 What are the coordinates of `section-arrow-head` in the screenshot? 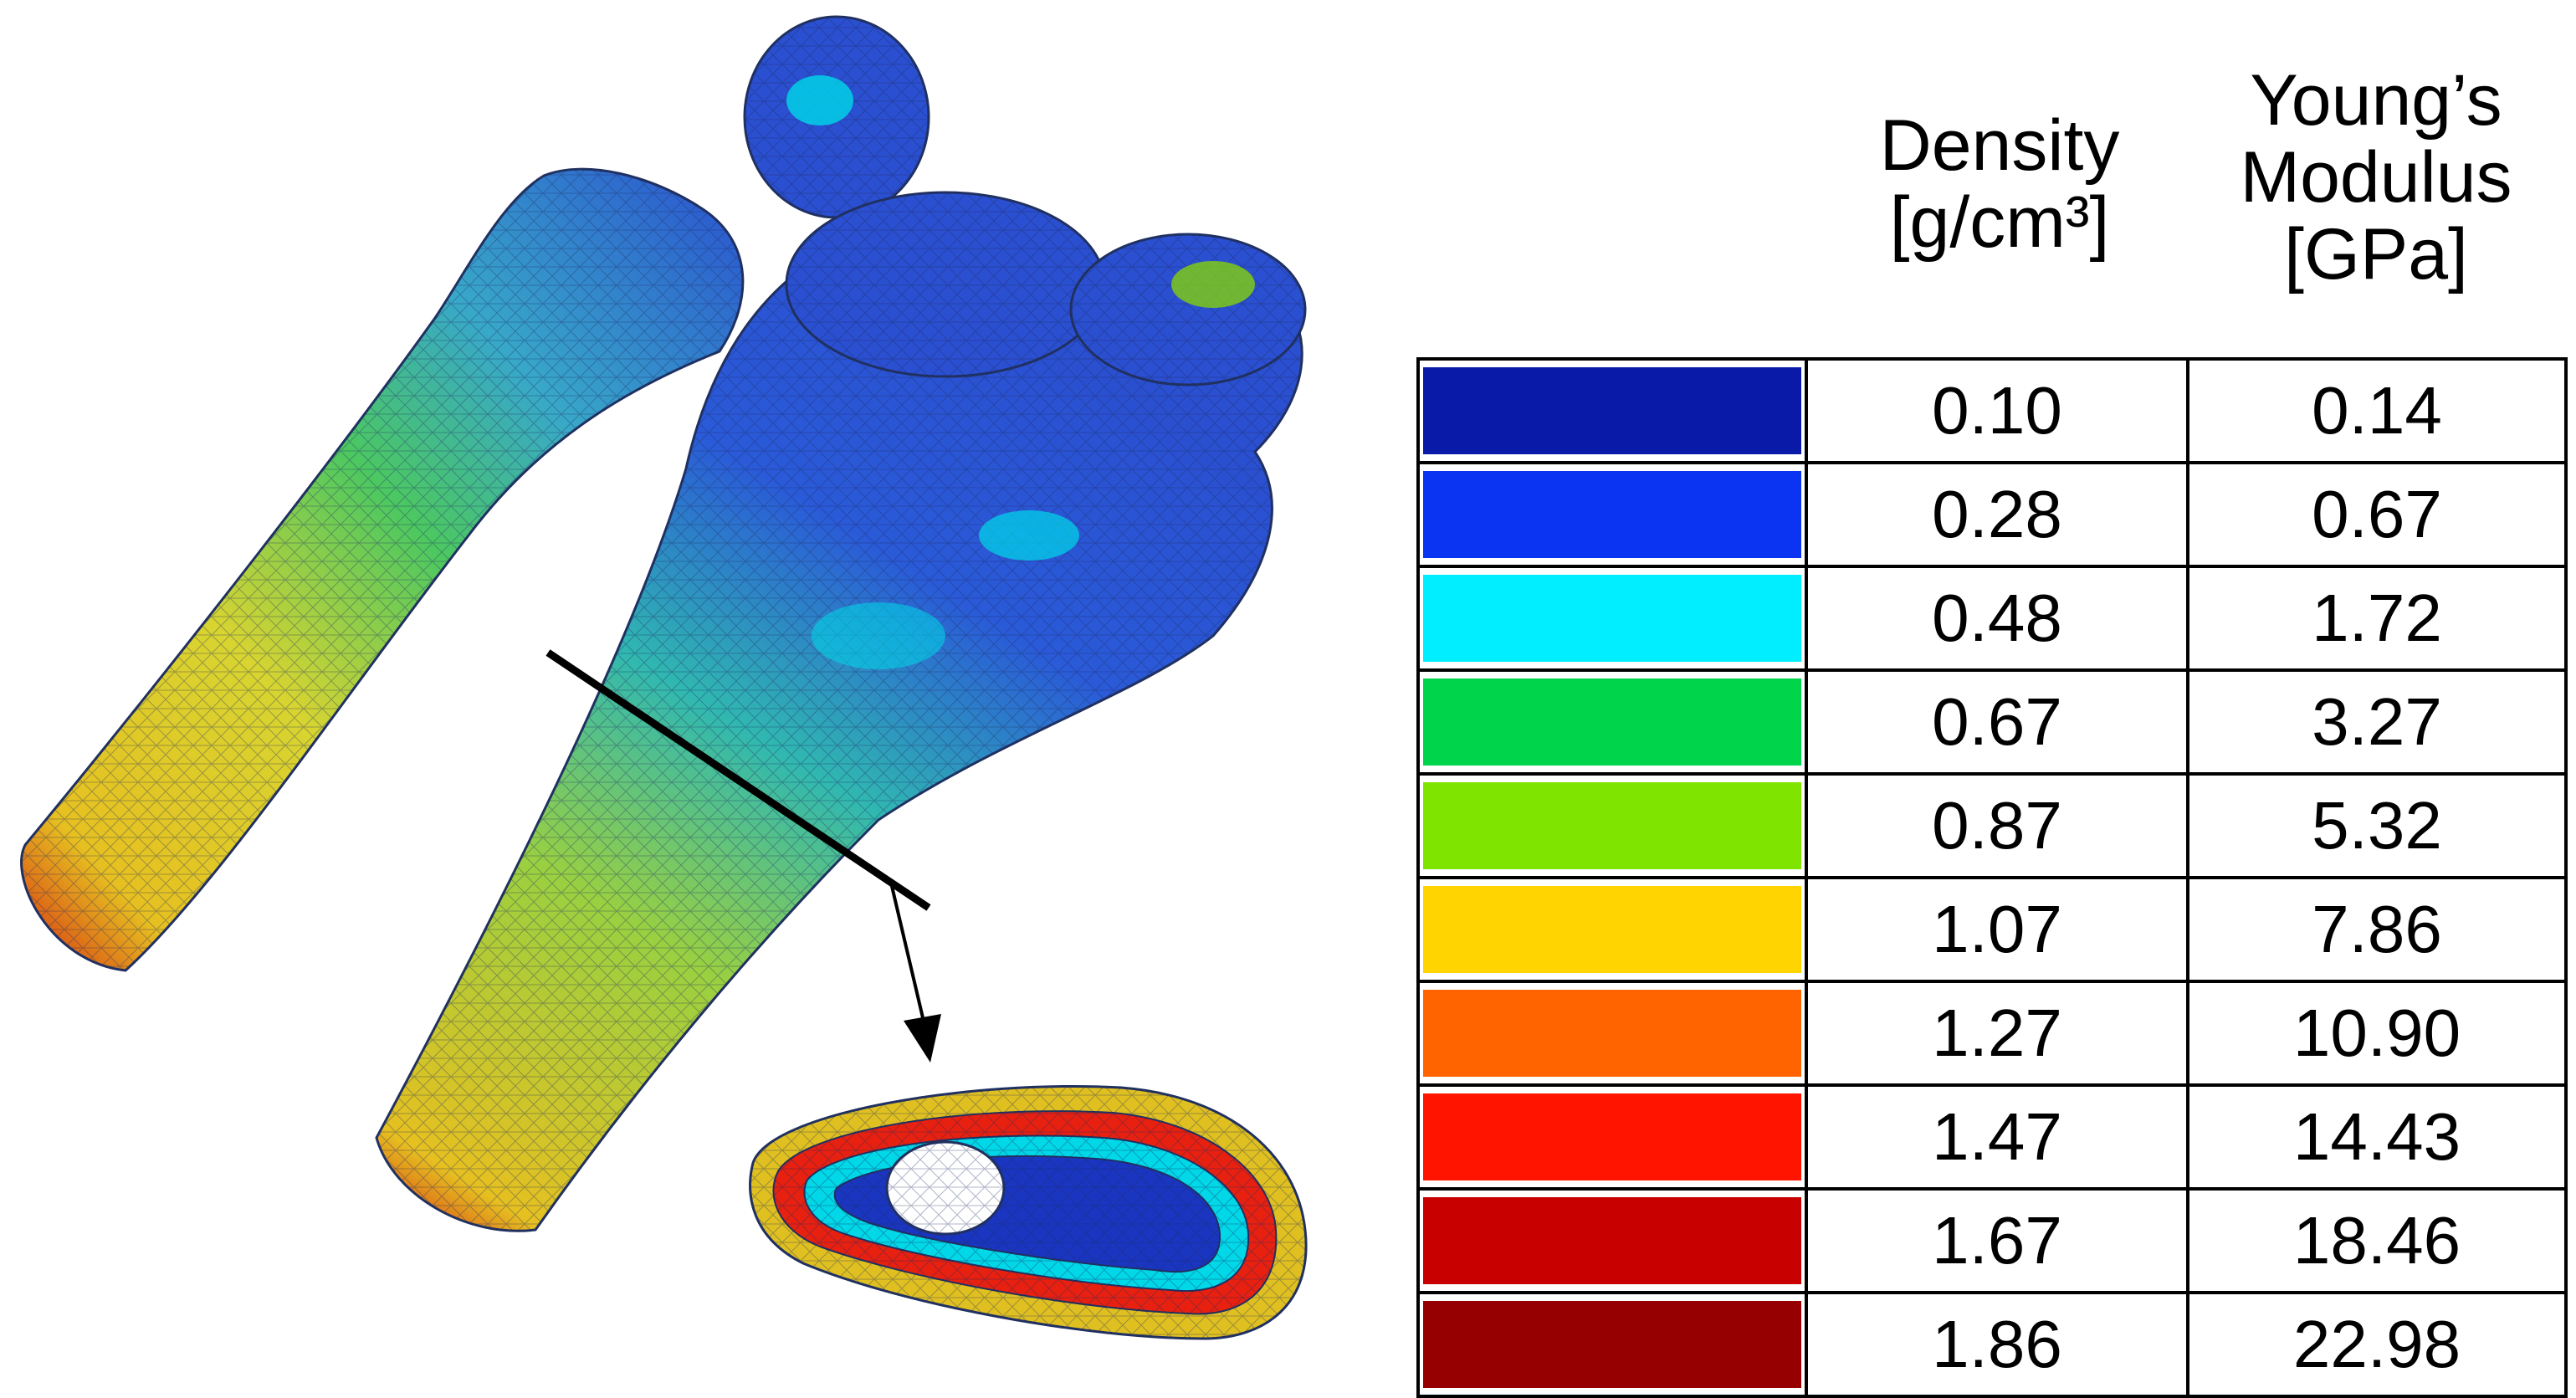 It's located at (922, 1038).